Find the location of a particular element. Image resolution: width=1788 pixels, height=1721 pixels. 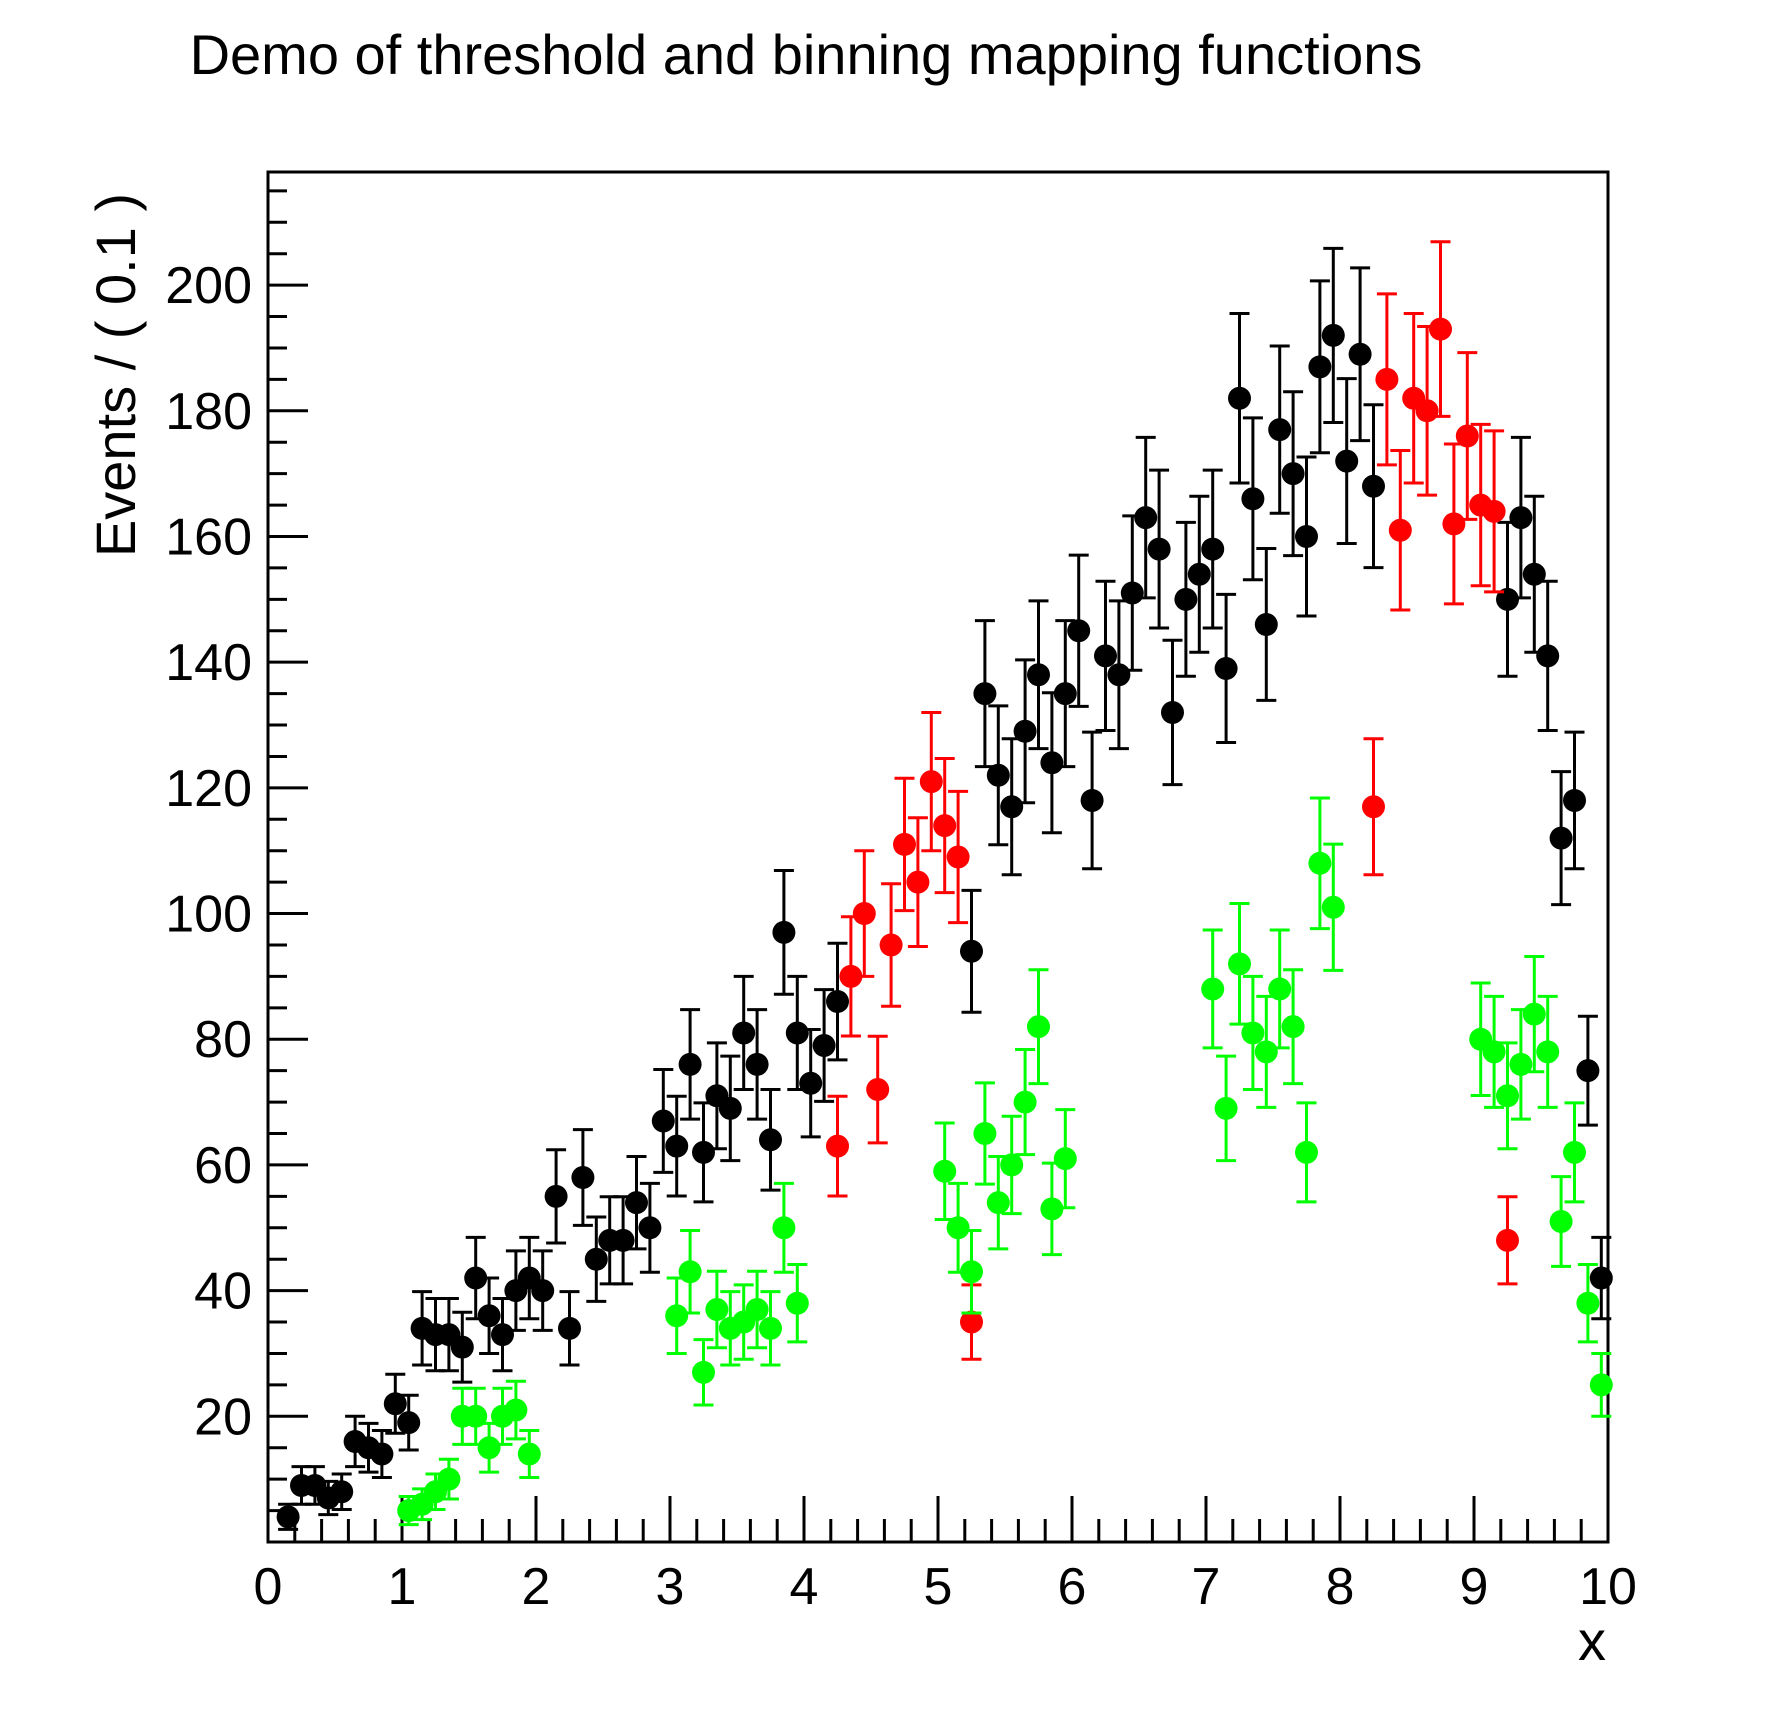

y-tick-label: 20 is located at coordinates (223, 1417).